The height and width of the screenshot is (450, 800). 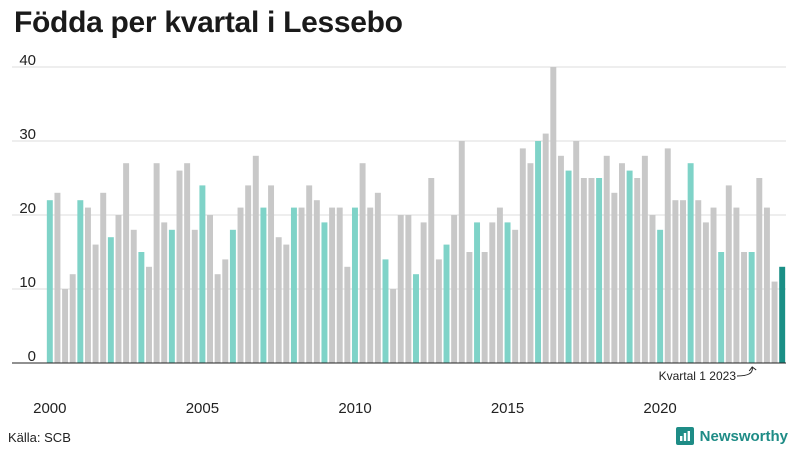 What do you see at coordinates (507, 408) in the screenshot?
I see `x-tick-label: 2015` at bounding box center [507, 408].